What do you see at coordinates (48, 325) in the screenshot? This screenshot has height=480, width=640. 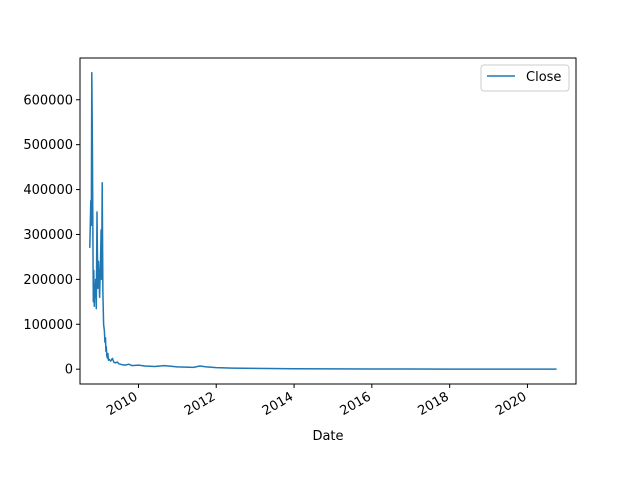 I see `y-tick-label: 100000` at bounding box center [48, 325].